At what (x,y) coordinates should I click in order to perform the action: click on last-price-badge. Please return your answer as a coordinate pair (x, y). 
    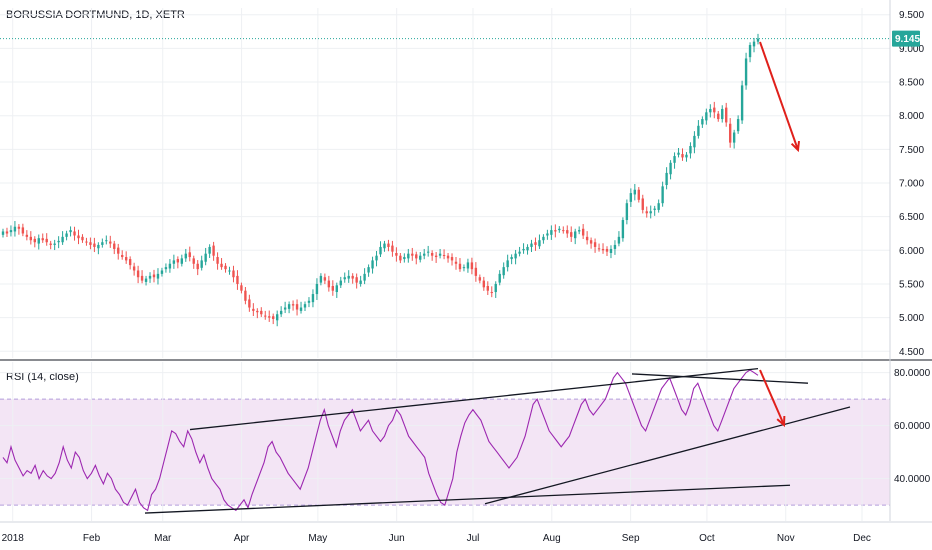
    Looking at the image, I should click on (906, 38).